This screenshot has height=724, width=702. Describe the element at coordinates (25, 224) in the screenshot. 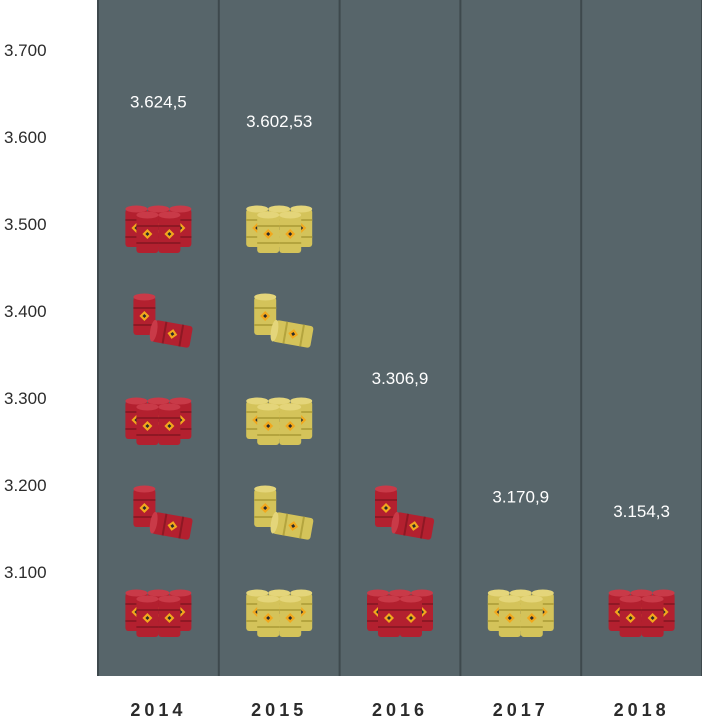

I see `y-tick-label: 3.500` at that location.